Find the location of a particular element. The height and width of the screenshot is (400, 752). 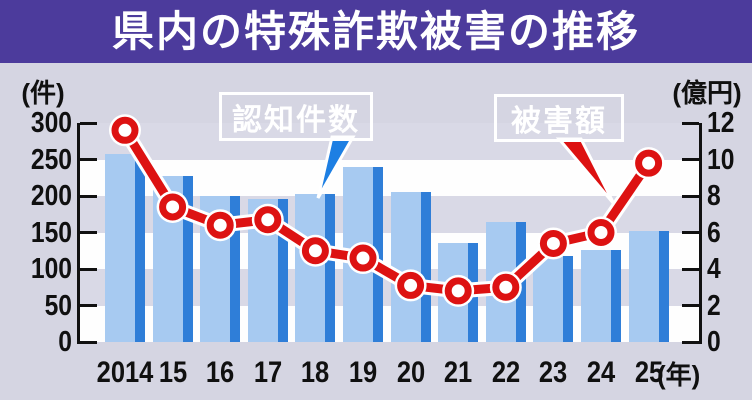

grid-band is located at coordinates (389, 141).